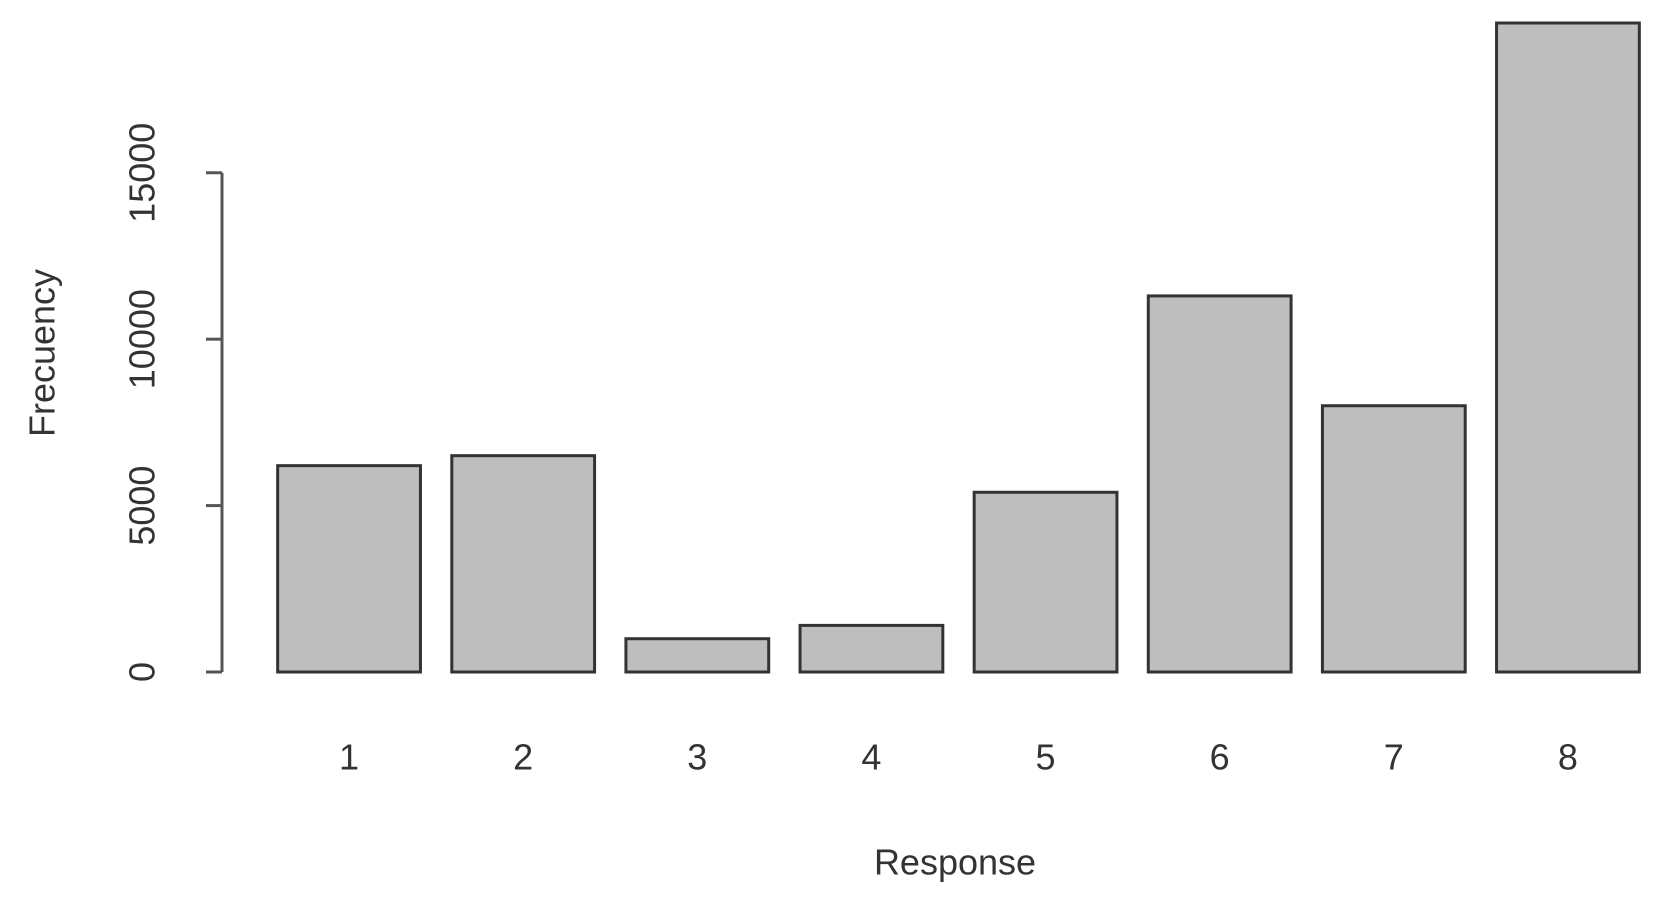 This screenshot has width=1663, height=902. Describe the element at coordinates (1394, 757) in the screenshot. I see `x-tick-label: 7` at that location.